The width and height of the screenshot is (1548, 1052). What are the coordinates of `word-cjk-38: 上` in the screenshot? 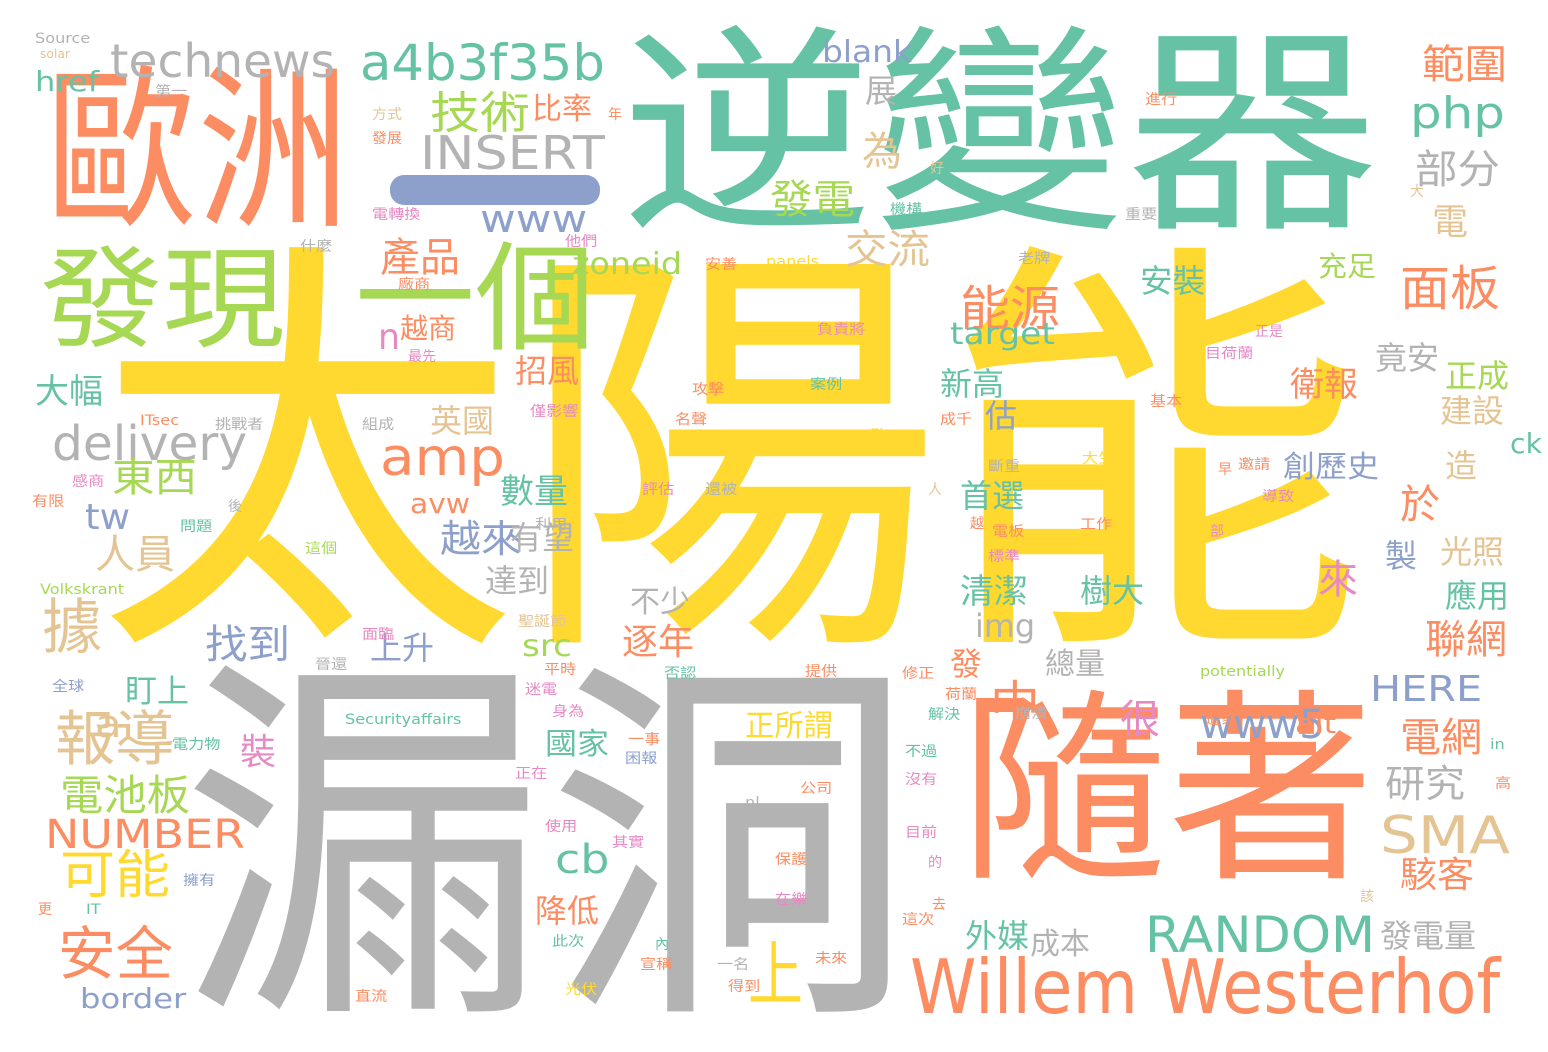 It's located at (776, 975).